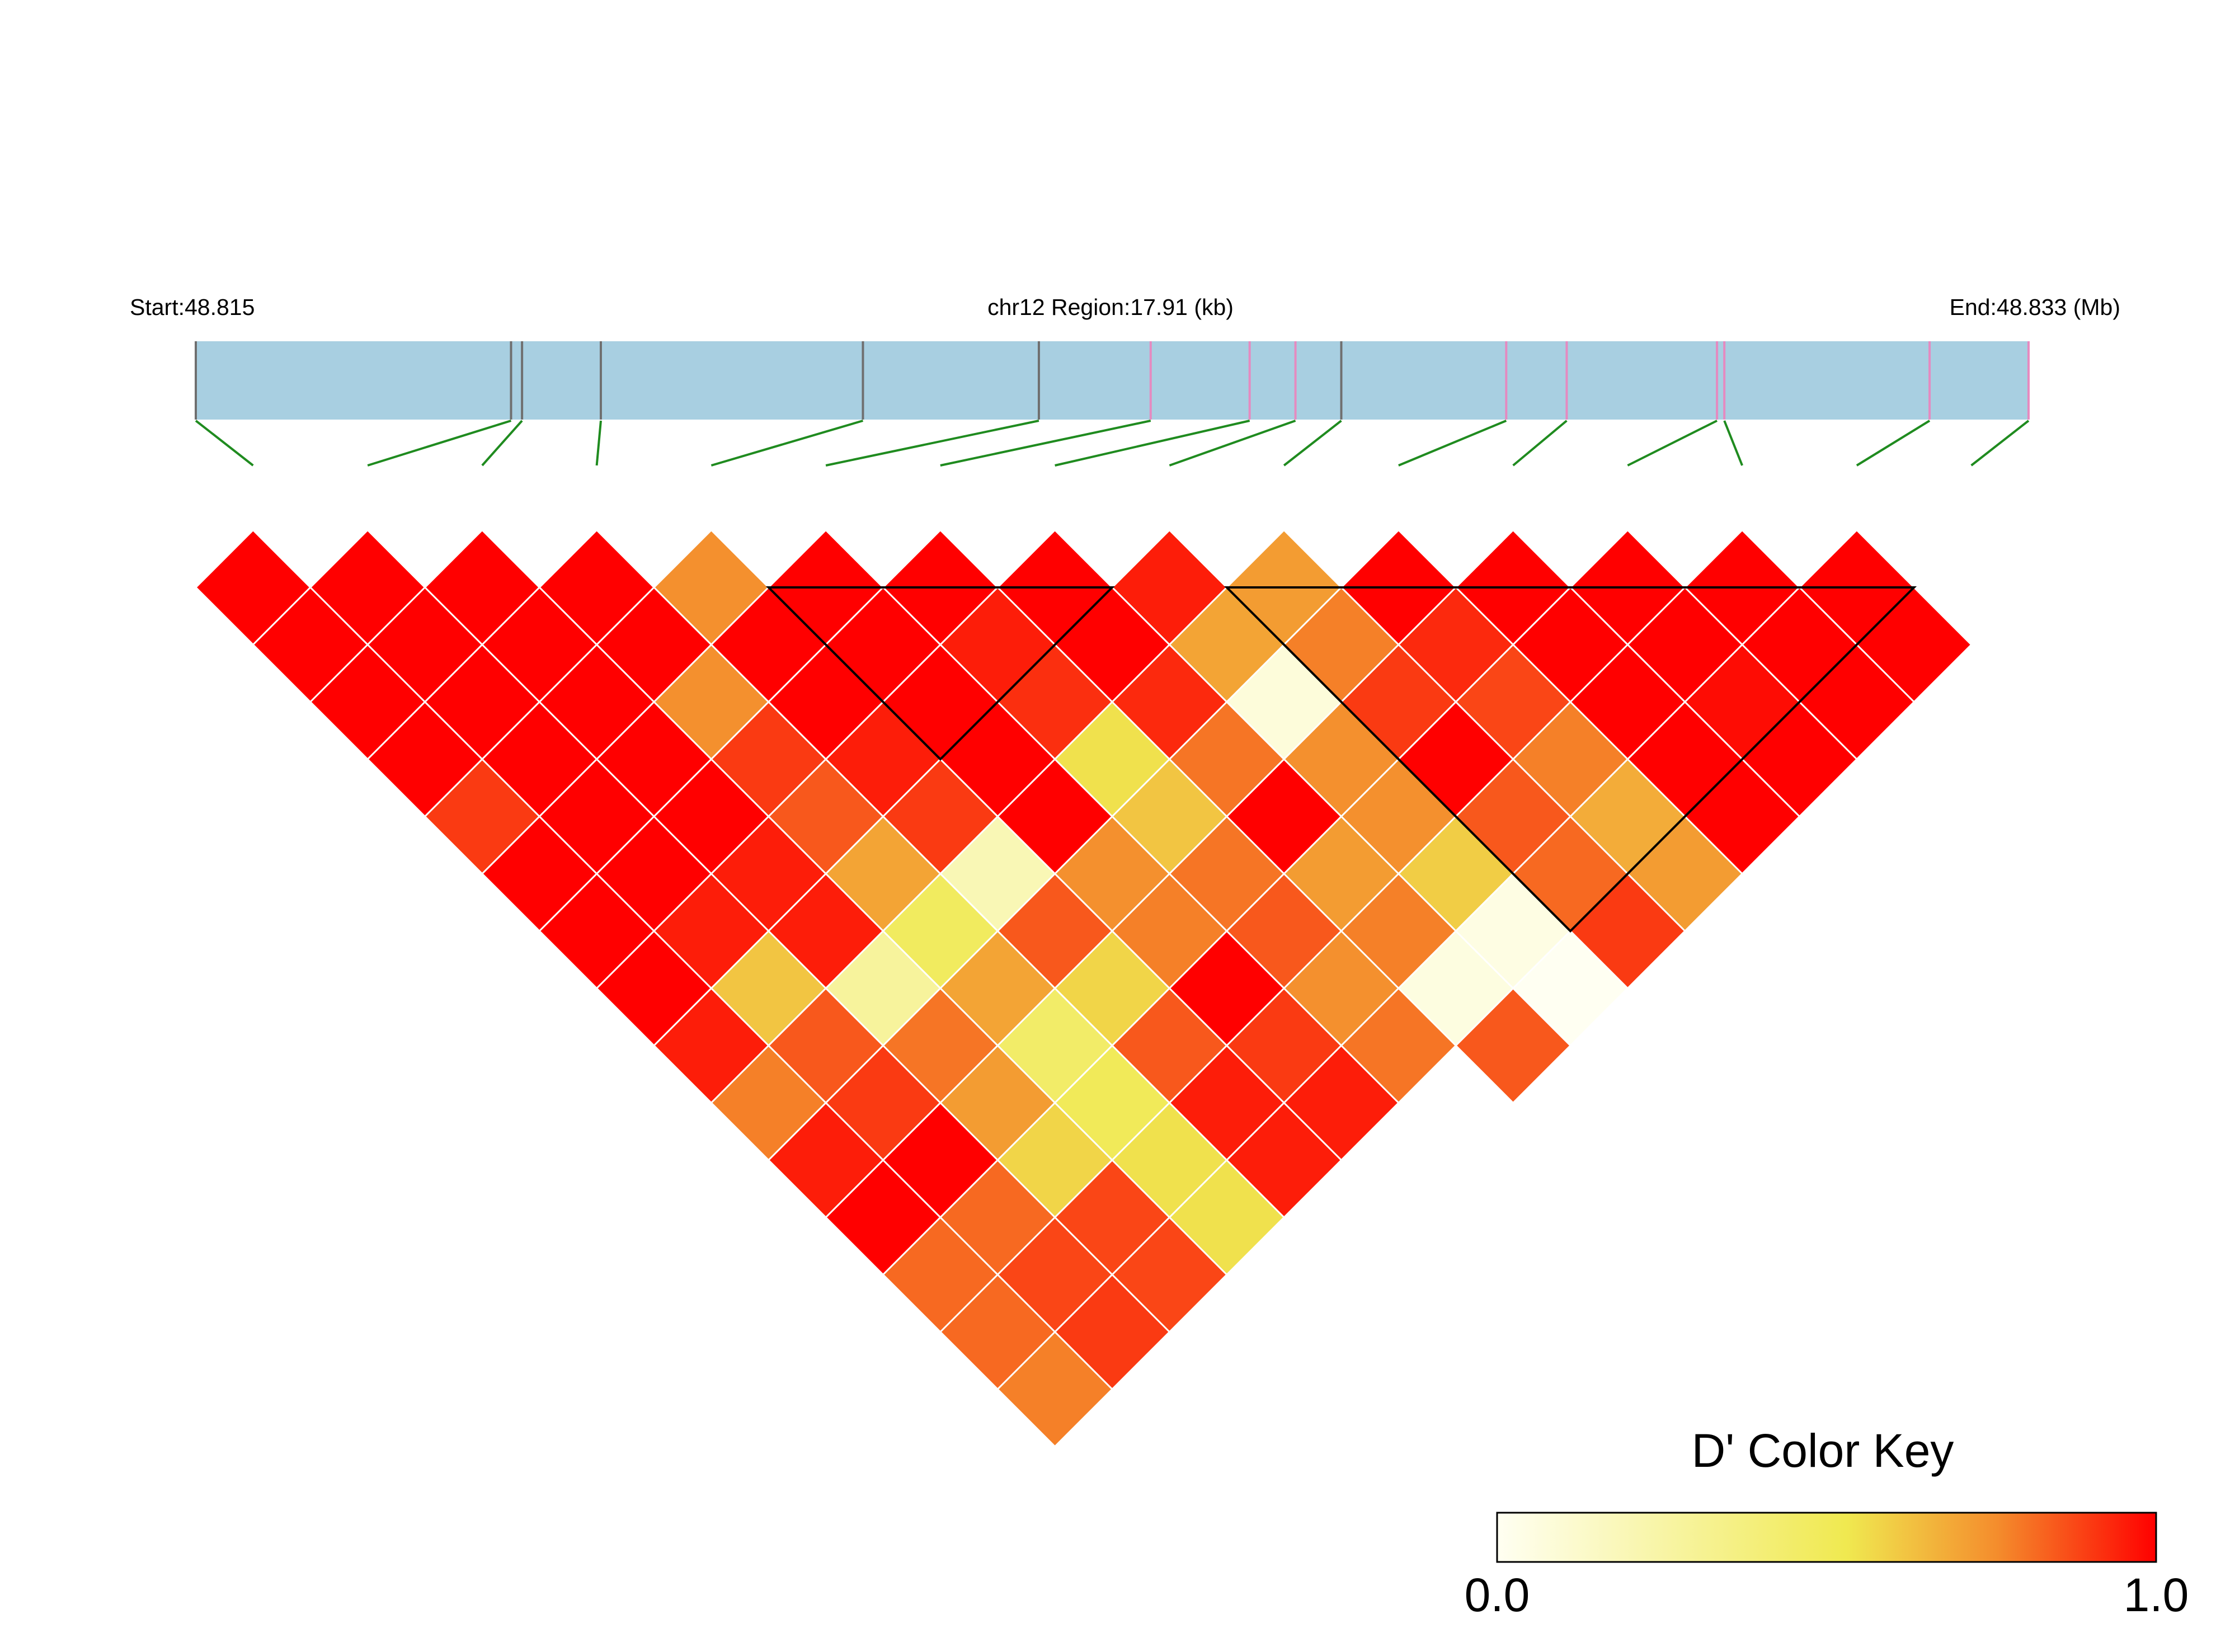 This screenshot has height=1652, width=2235. Describe the element at coordinates (1823, 1451) in the screenshot. I see `color-key-title: D' Color Key` at that location.